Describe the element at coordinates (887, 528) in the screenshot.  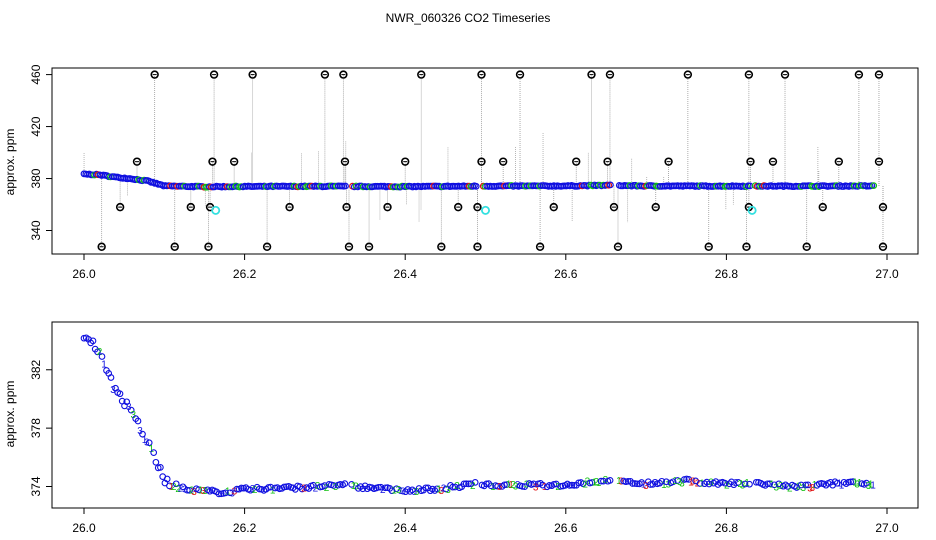
I see `bottom-x-tick-label: 27.0` at that location.